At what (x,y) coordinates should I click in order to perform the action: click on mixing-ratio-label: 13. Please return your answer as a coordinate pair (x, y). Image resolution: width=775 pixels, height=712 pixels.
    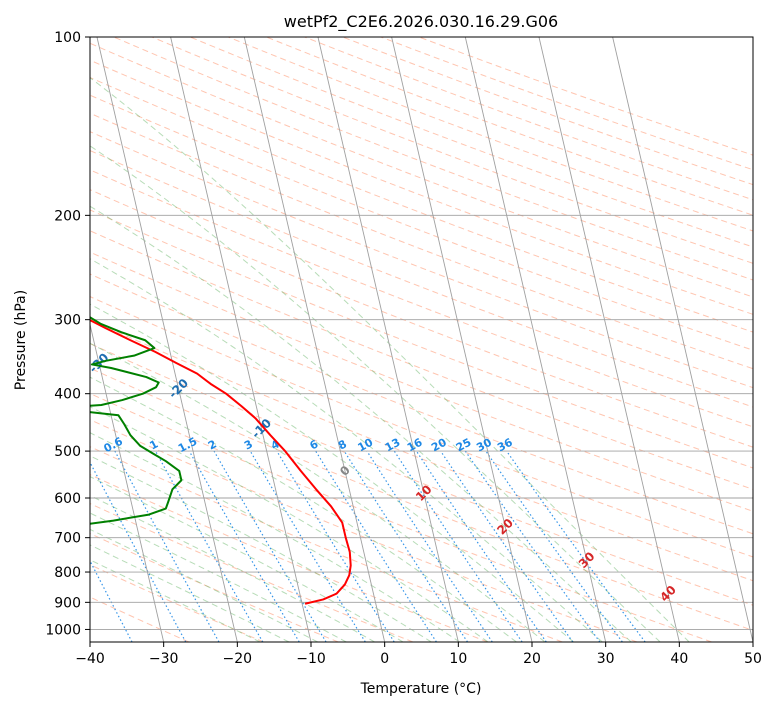
    Looking at the image, I should click on (393, 445).